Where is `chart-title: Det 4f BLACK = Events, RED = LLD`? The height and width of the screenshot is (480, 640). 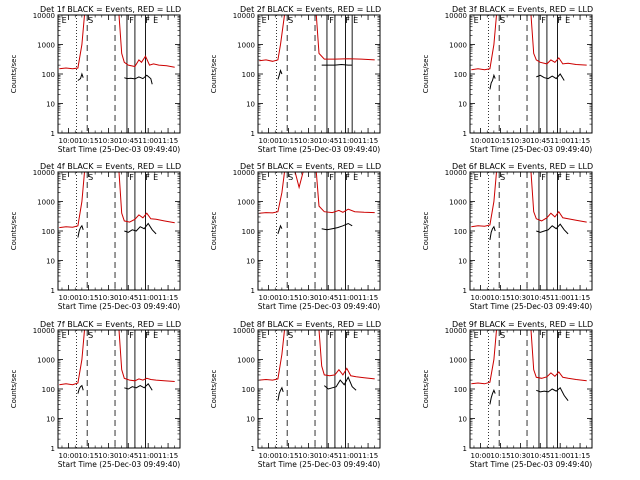 chart-title: Det 4f BLACK = Events, RED = LLD is located at coordinates (110, 166).